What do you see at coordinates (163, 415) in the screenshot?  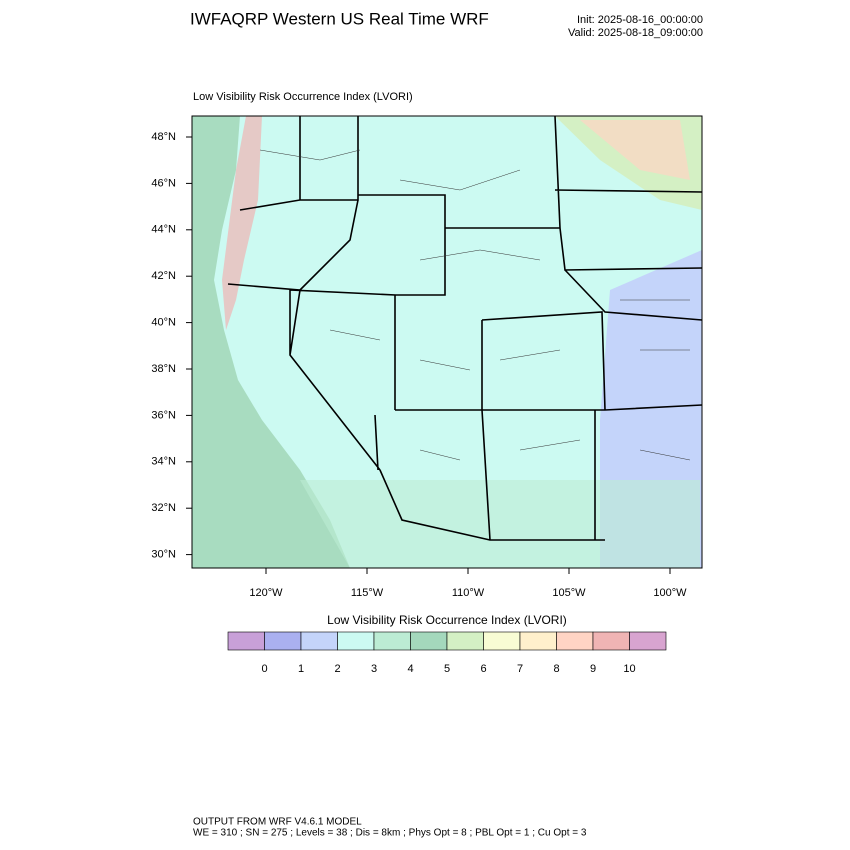 I see `lat-label: 36°N` at bounding box center [163, 415].